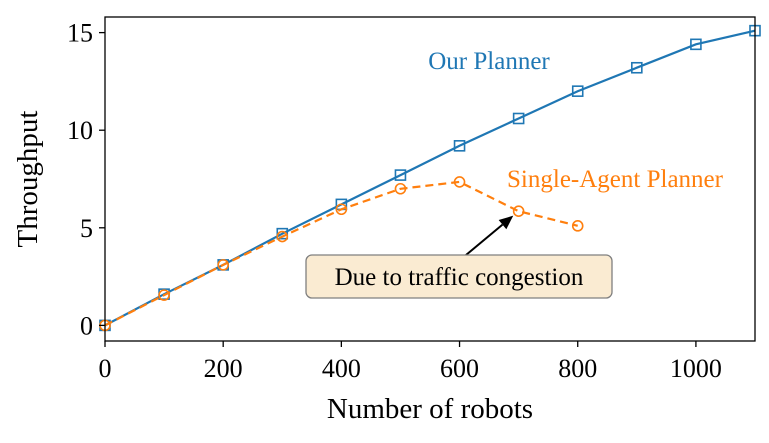 Image resolution: width=769 pixels, height=443 pixels. I want to click on x-axis-label: Number of robots, so click(430, 409).